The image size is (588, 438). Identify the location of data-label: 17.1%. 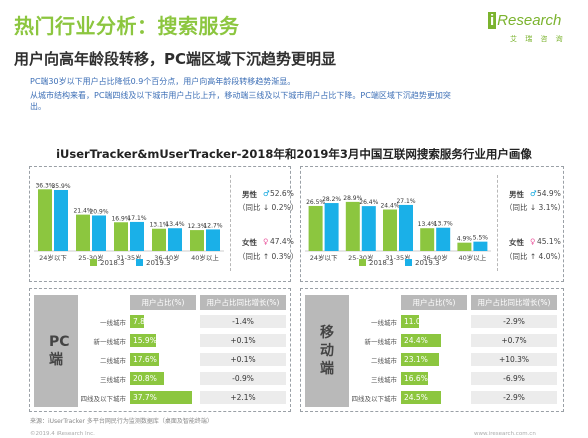
(136, 218).